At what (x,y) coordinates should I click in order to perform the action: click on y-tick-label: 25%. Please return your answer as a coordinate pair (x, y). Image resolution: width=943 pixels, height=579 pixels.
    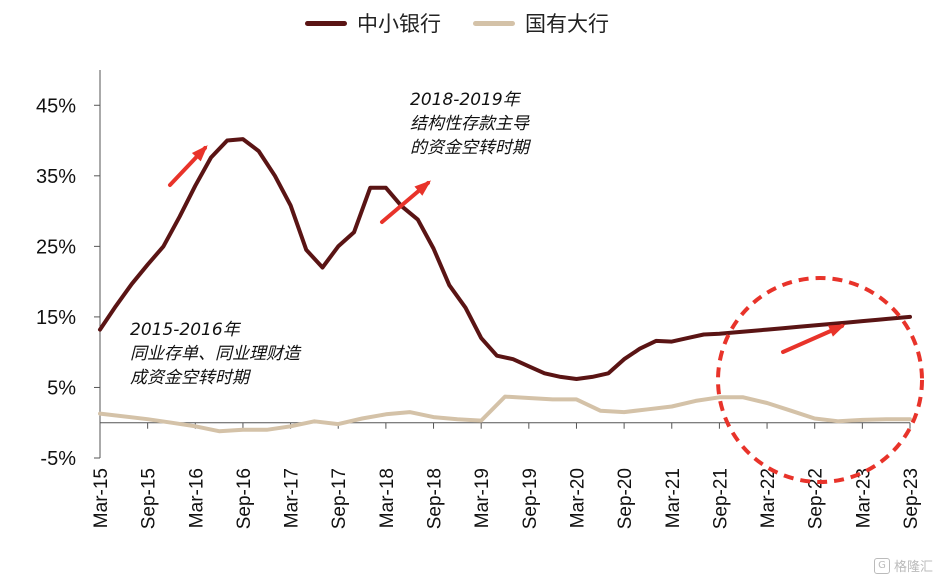
    Looking at the image, I should click on (56, 247).